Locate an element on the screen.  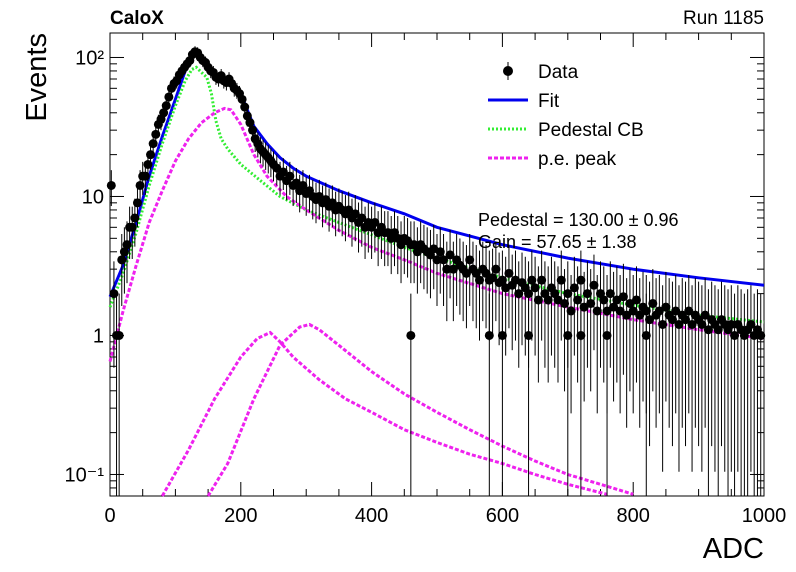
legend-item: p.e. peak is located at coordinates (552, 159).